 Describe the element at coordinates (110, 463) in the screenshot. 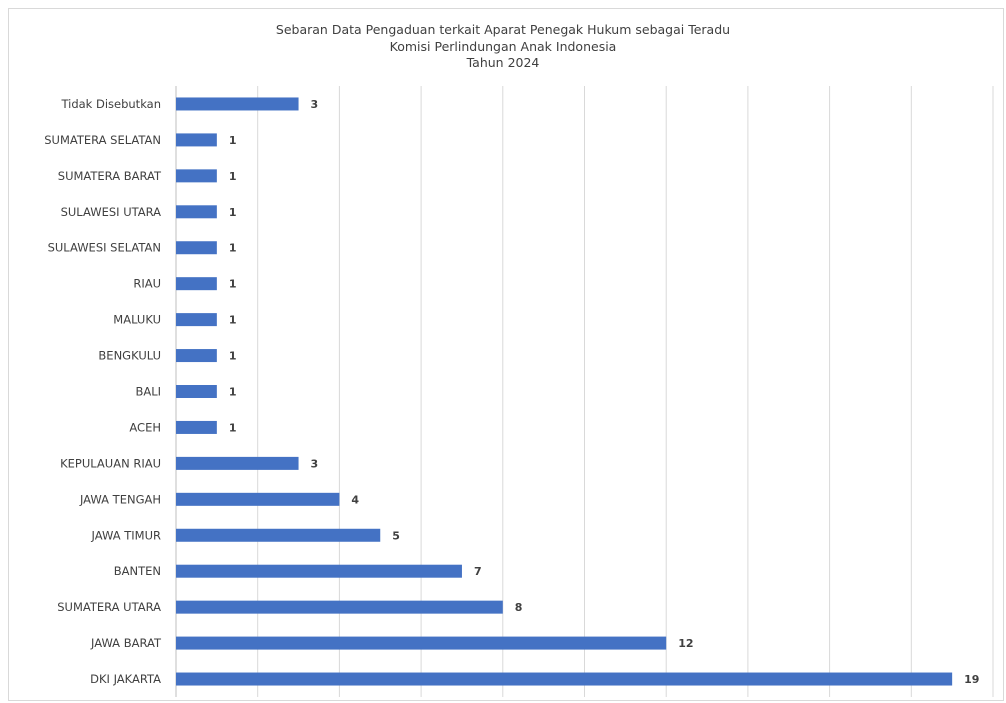

I see `category-label: KEPULAUAN RIAU` at that location.